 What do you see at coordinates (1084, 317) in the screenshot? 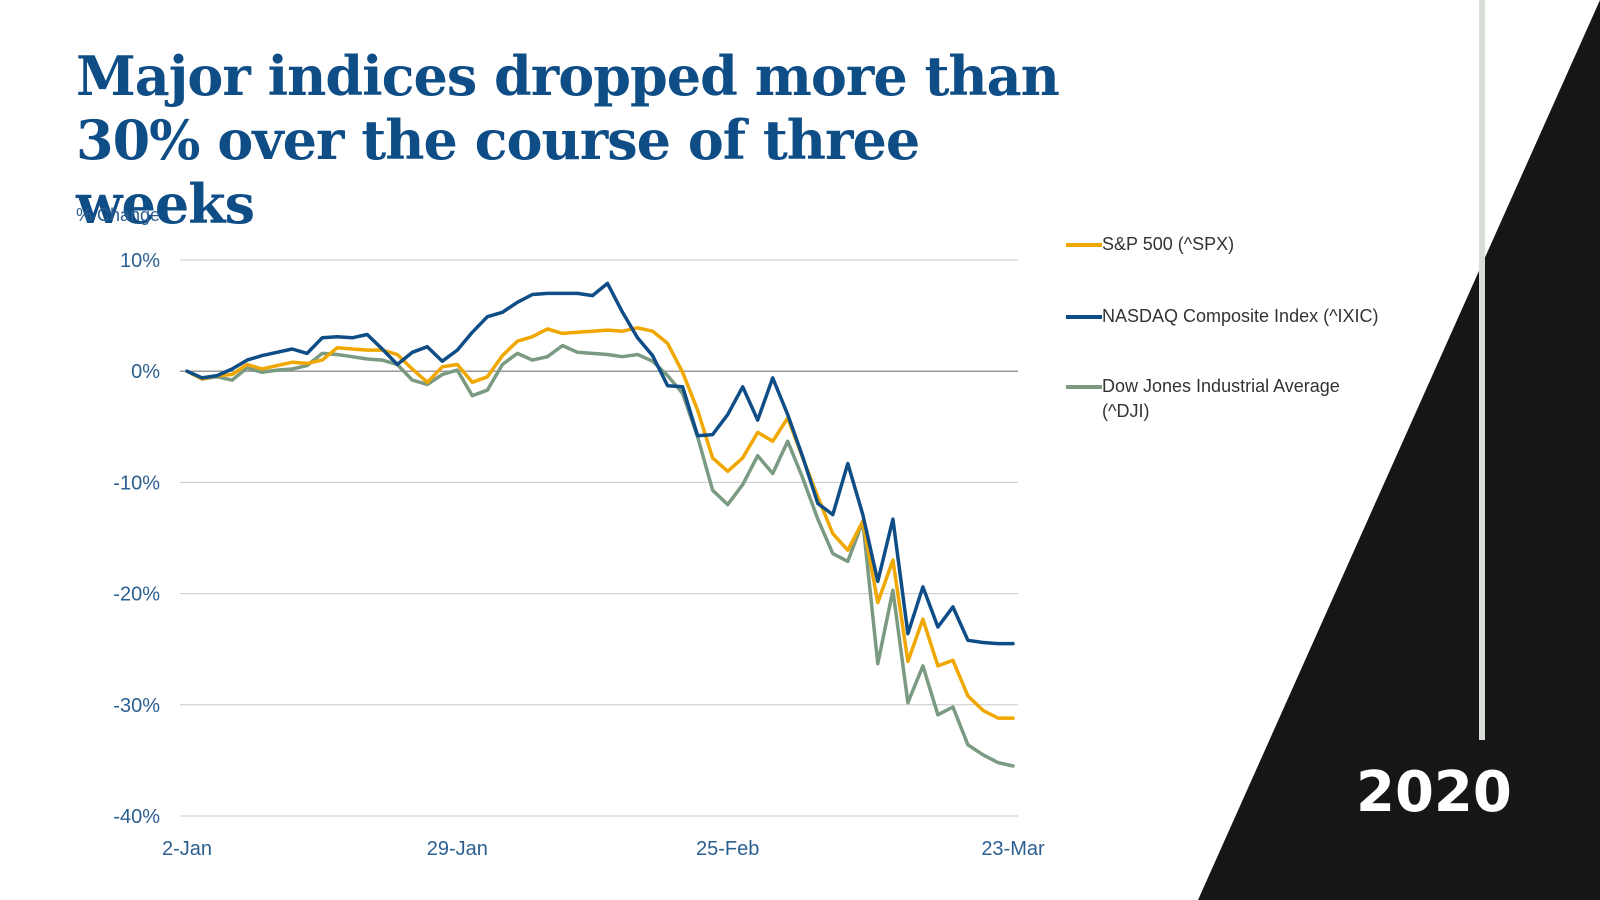
I see `legend-swatch-ixic` at bounding box center [1084, 317].